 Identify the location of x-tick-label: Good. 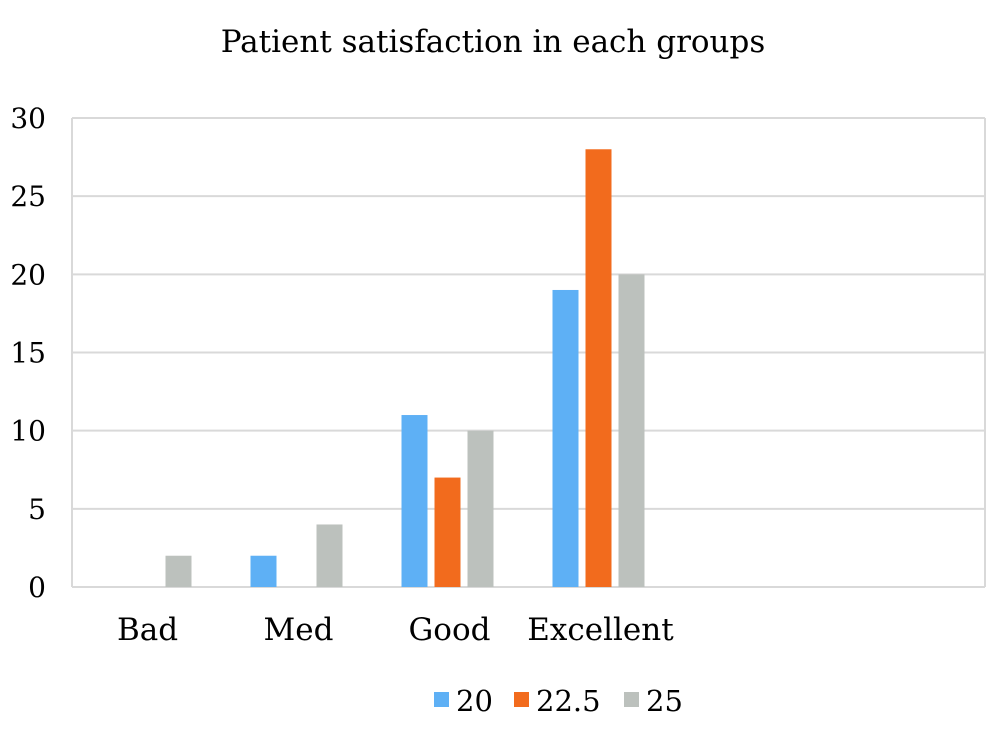
(450, 630).